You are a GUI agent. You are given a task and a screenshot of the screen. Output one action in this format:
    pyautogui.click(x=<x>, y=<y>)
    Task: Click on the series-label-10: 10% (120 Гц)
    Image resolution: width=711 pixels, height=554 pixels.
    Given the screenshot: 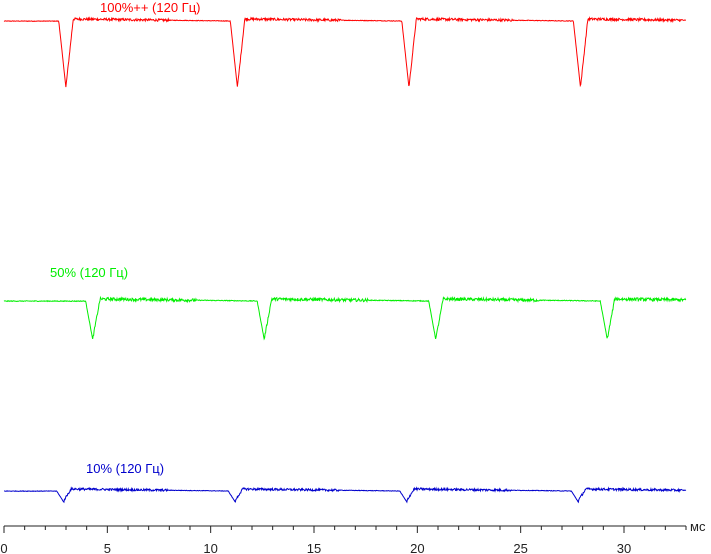 What is the action you would take?
    pyautogui.click(x=125, y=468)
    